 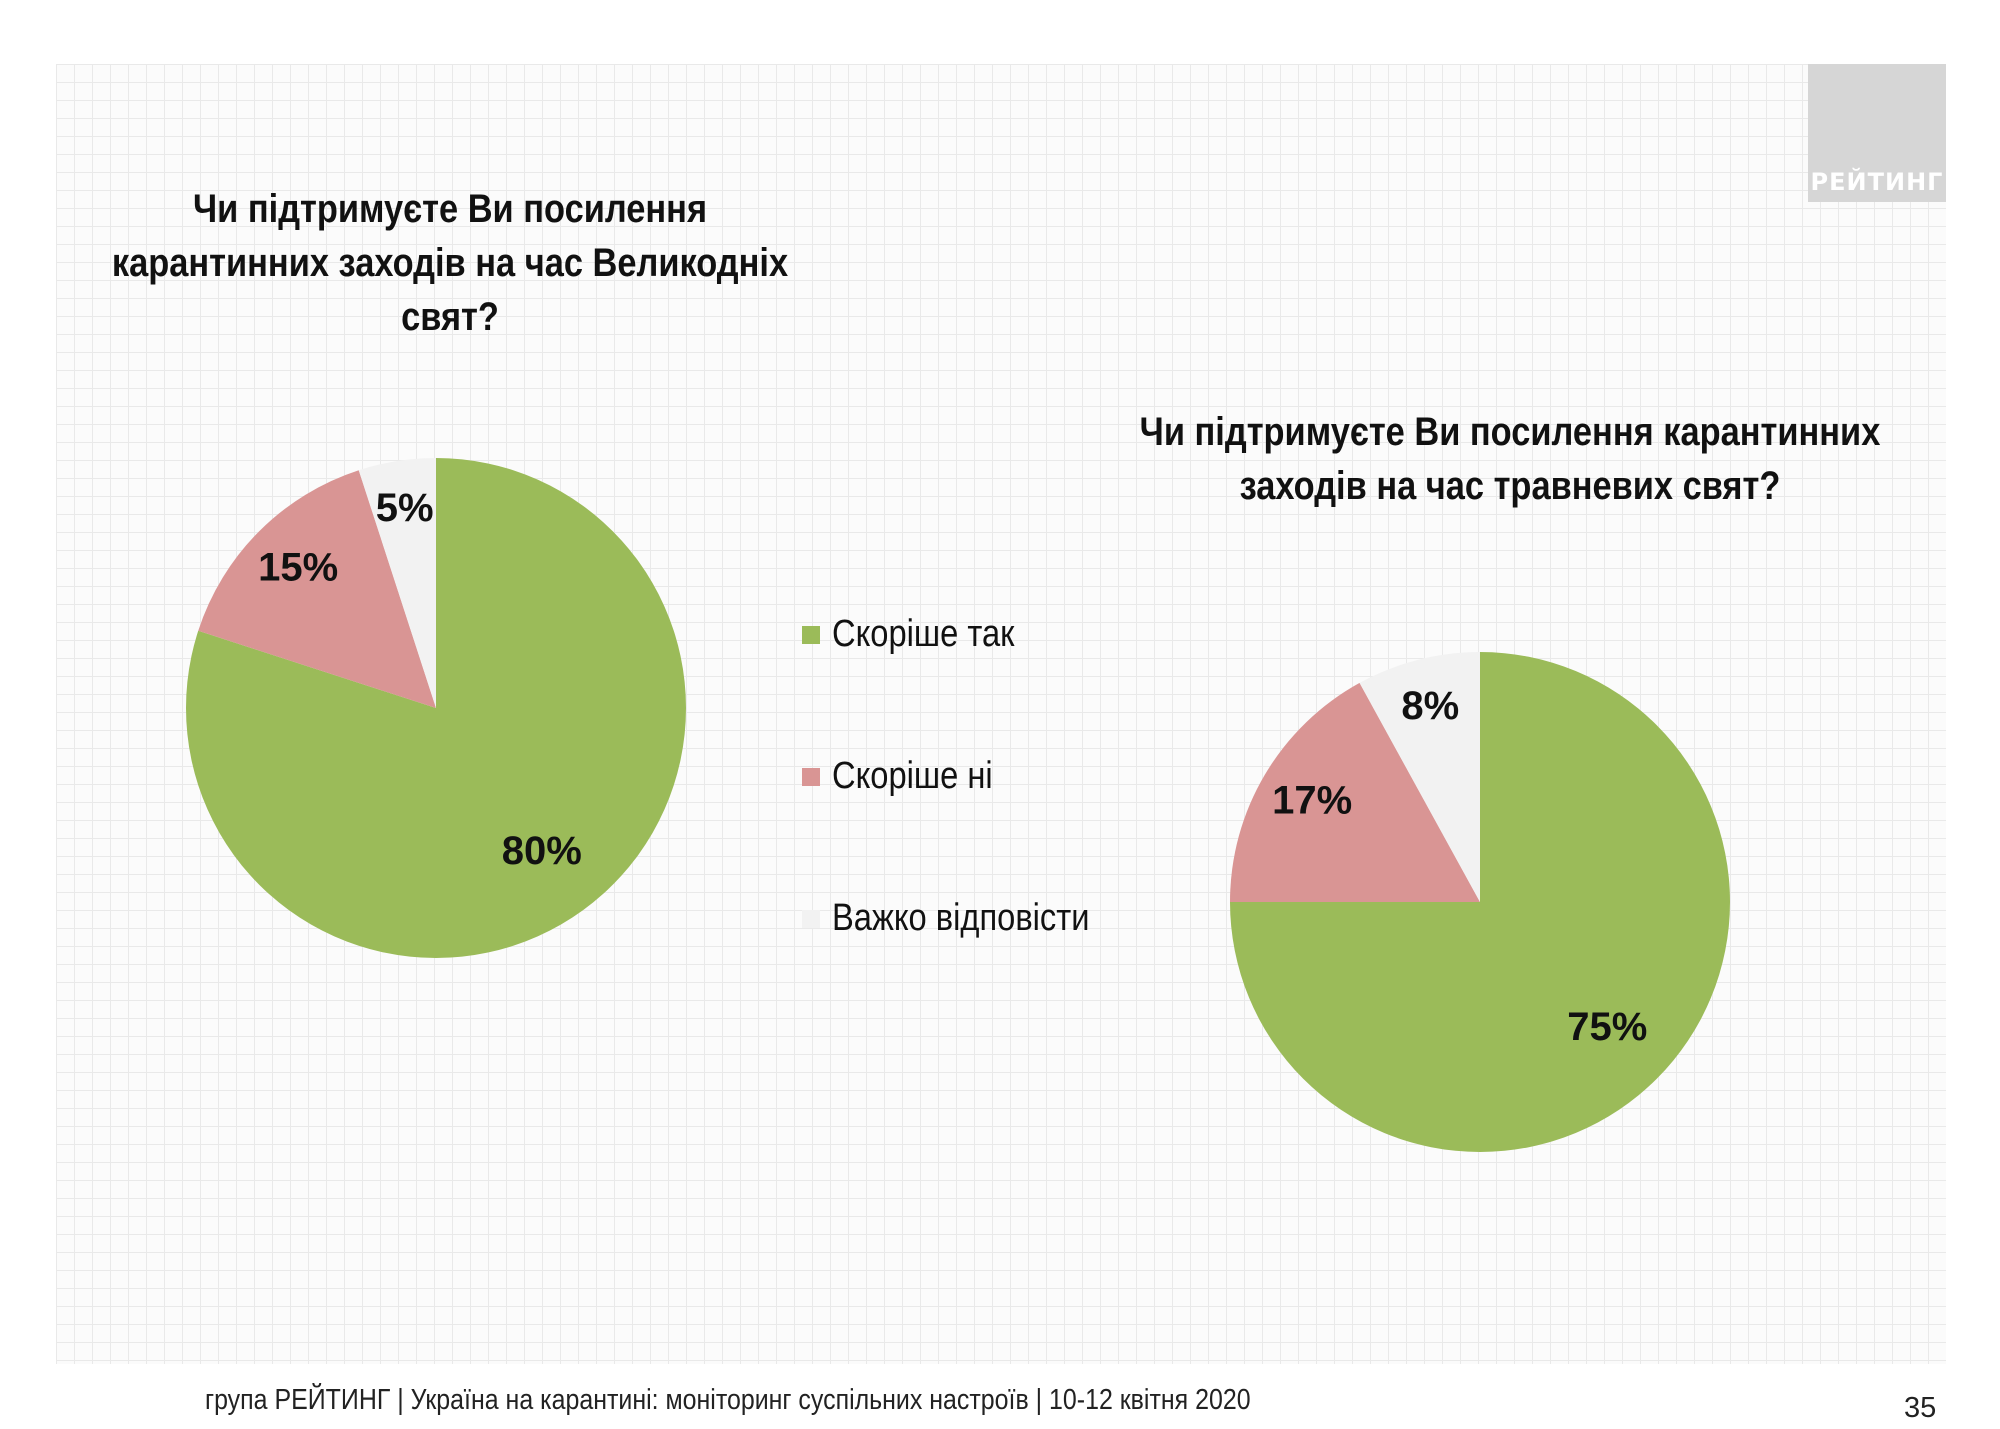 I want to click on pie-1-slice-no, so click(x=317, y=589).